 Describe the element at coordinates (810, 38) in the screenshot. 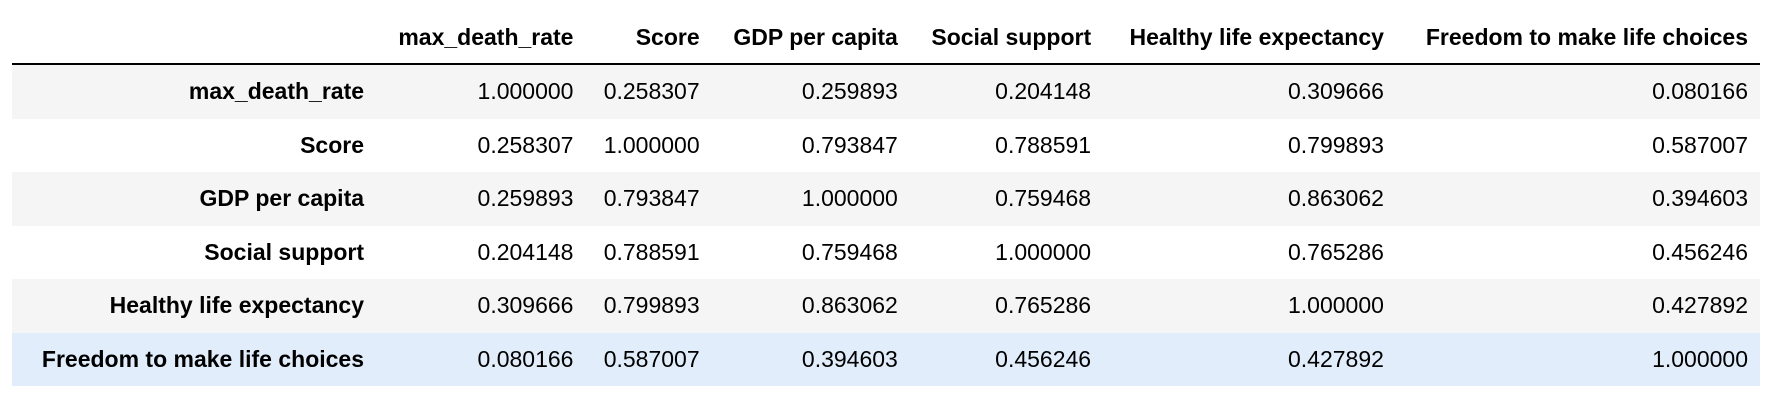

I see `column-header-gdp-per-capita: GDP per capita` at that location.